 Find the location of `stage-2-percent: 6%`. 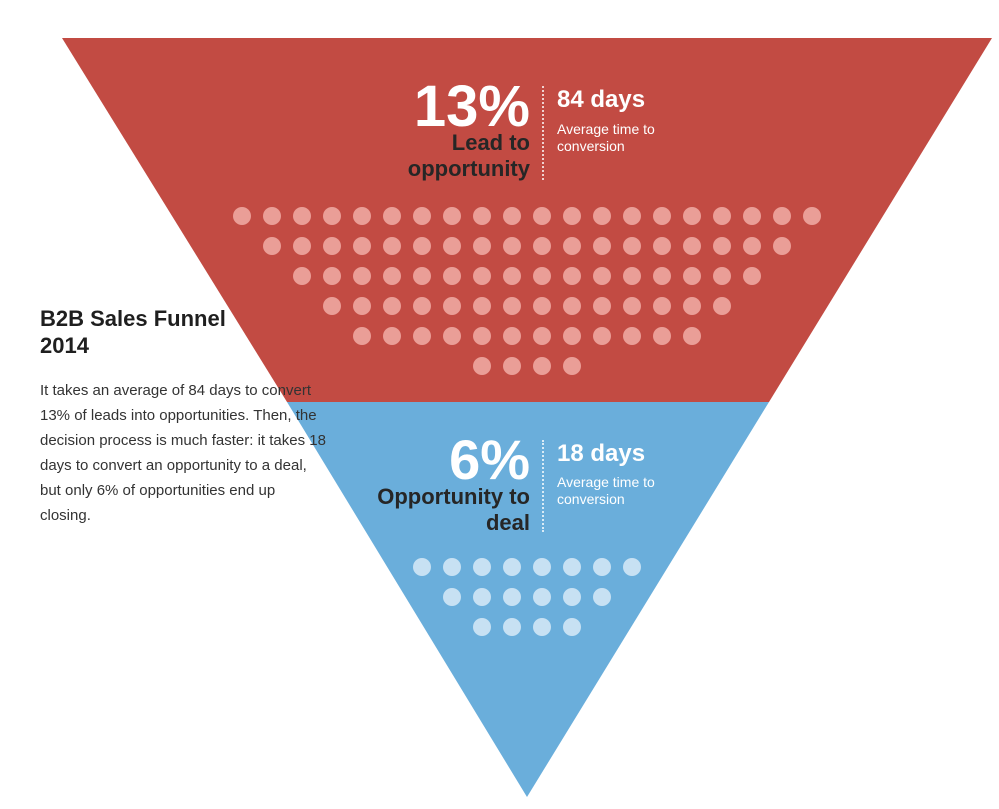

stage-2-percent: 6% is located at coordinates (489, 459).